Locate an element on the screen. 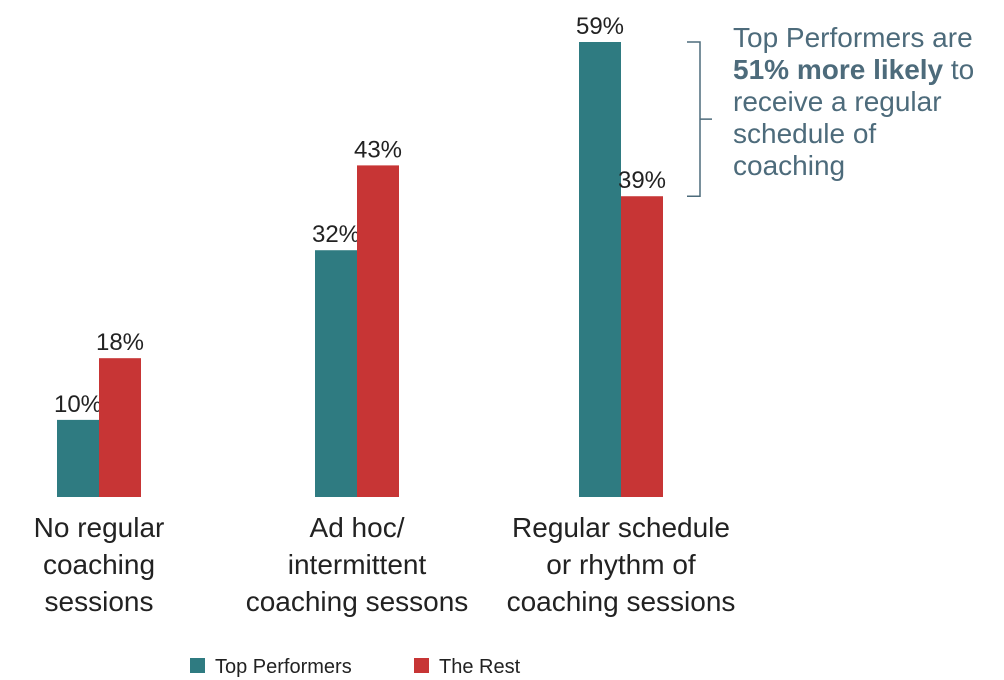  value-label: 43% is located at coordinates (378, 149).